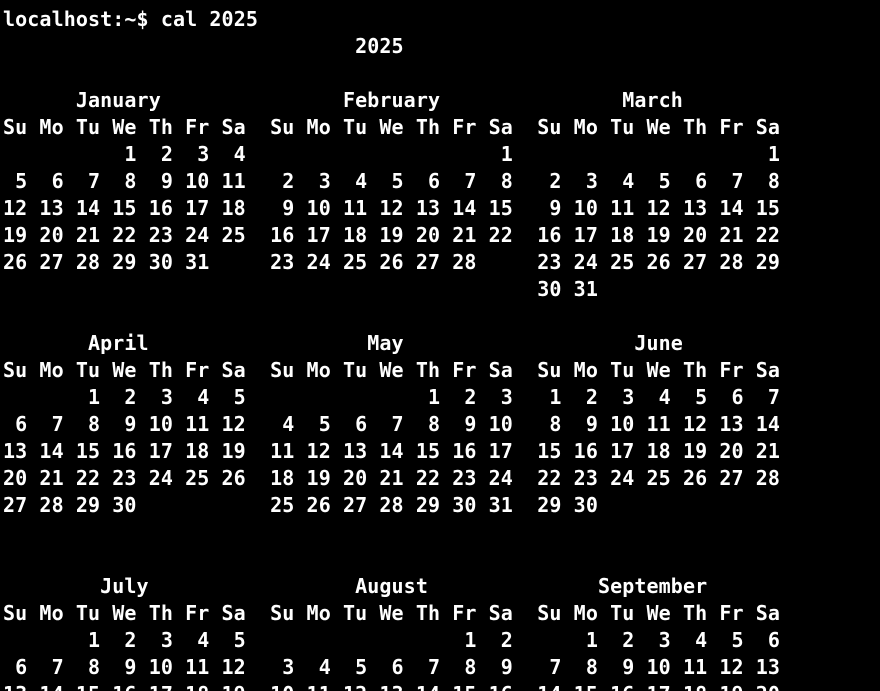 The width and height of the screenshot is (880, 691). I want to click on week-row: 23 24 25 26 27 28, so click(391, 262).